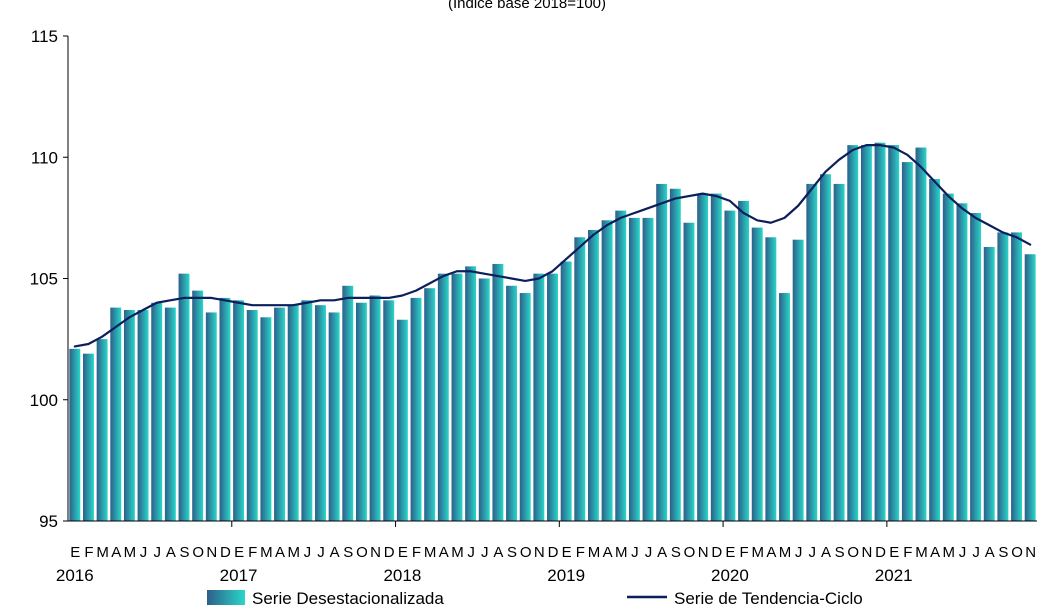 This screenshot has width=1055, height=612. What do you see at coordinates (527, 6) in the screenshot?
I see `chart-subtitle: (Índice base 2018=100)` at bounding box center [527, 6].